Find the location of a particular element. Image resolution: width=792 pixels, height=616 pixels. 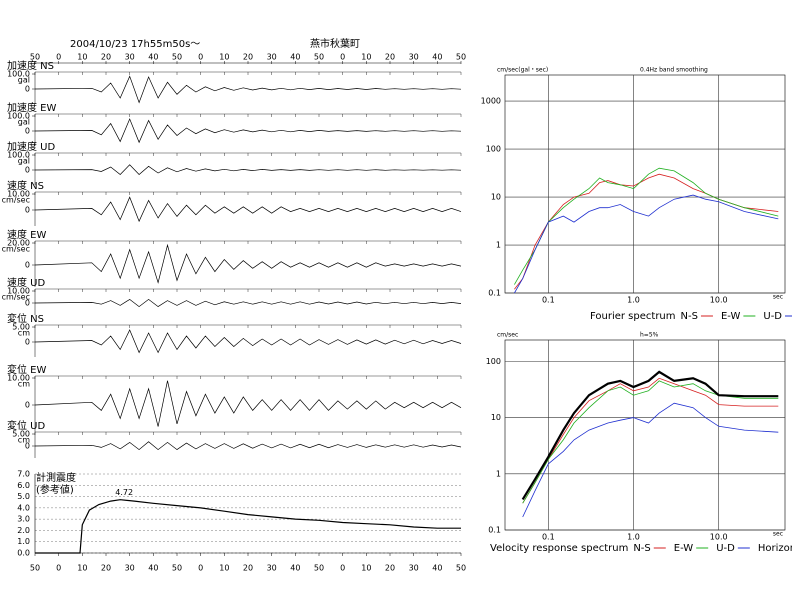

panel-label: 変位 EW is located at coordinates (26, 369).